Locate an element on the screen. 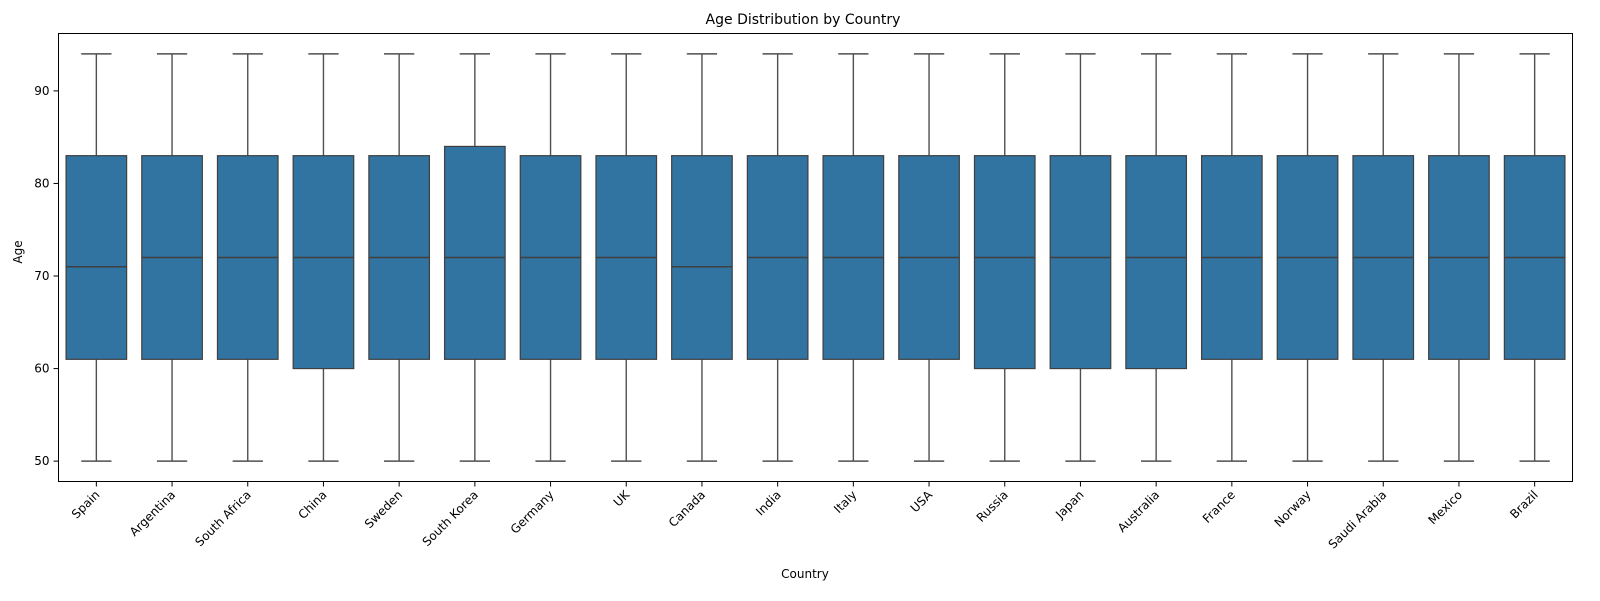 Image resolution: width=1600 pixels, height=601 pixels. y-tick-label: 90 is located at coordinates (41, 91).